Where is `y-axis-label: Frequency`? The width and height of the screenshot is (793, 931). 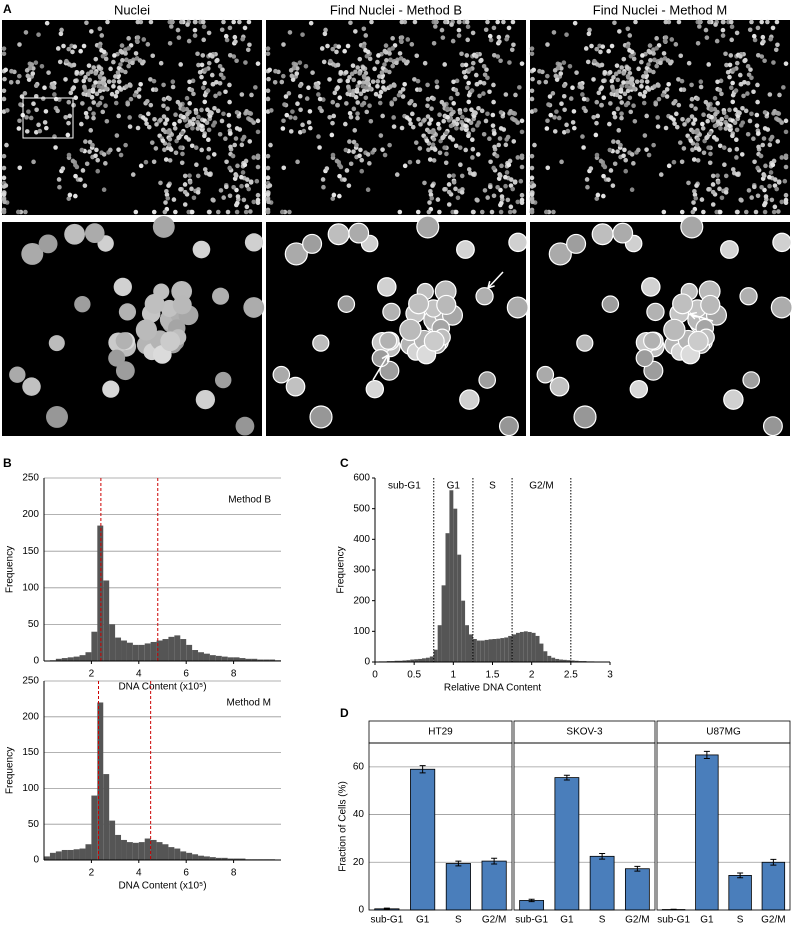
y-axis-label: Frequency is located at coordinates (10, 770).